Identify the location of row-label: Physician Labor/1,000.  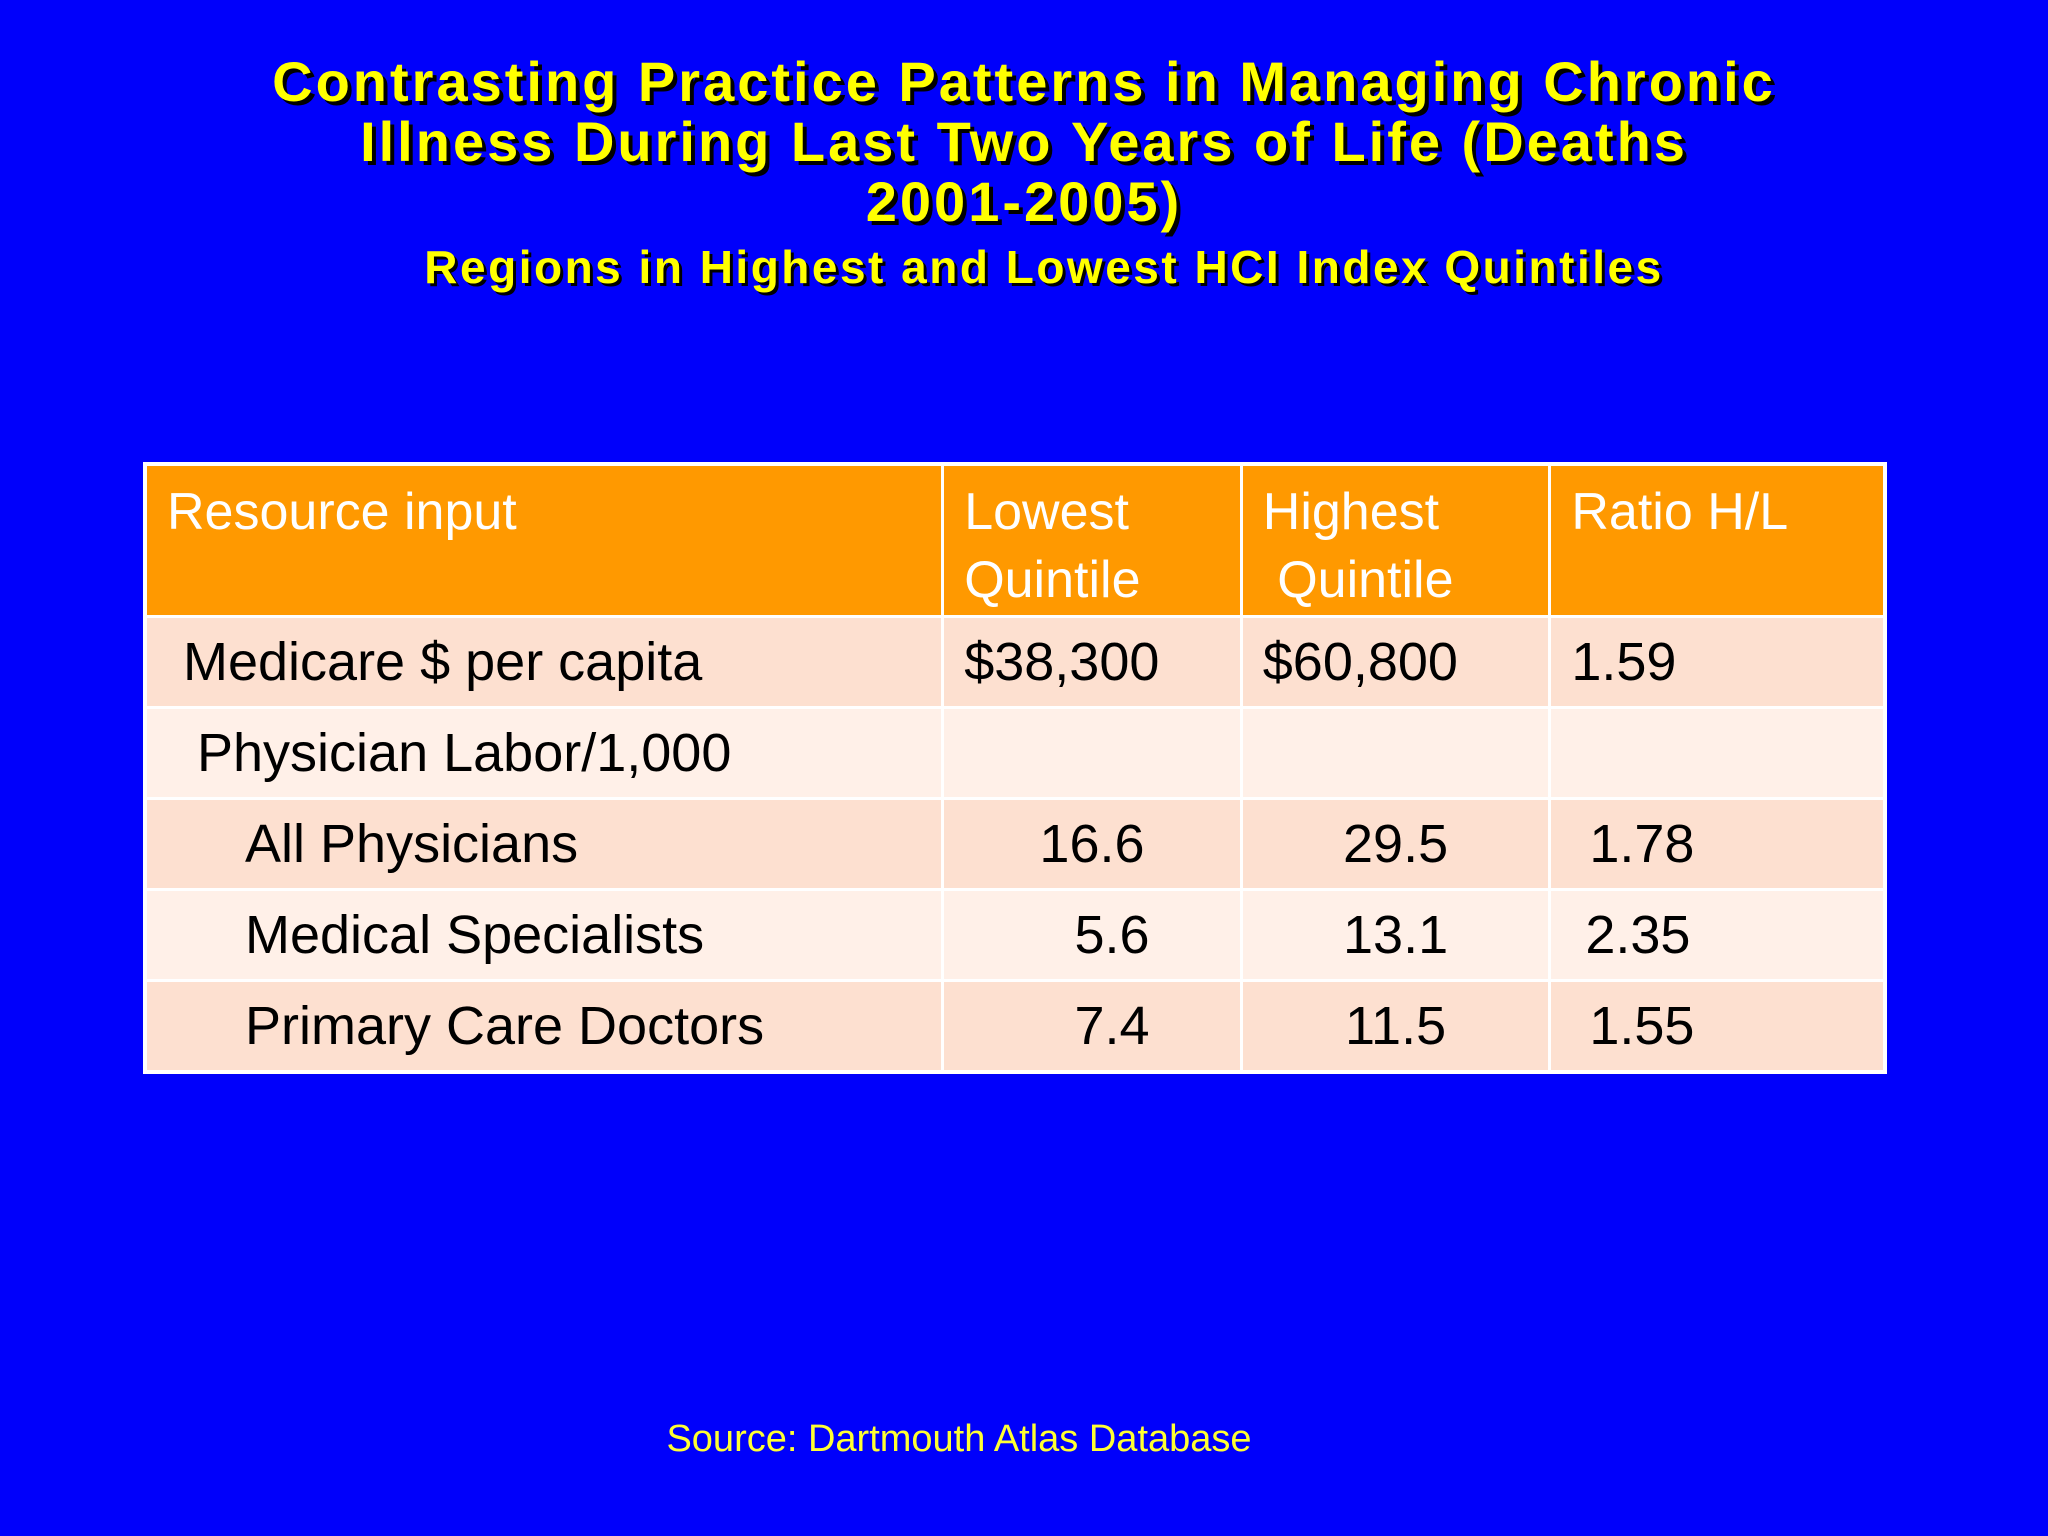
(544, 752).